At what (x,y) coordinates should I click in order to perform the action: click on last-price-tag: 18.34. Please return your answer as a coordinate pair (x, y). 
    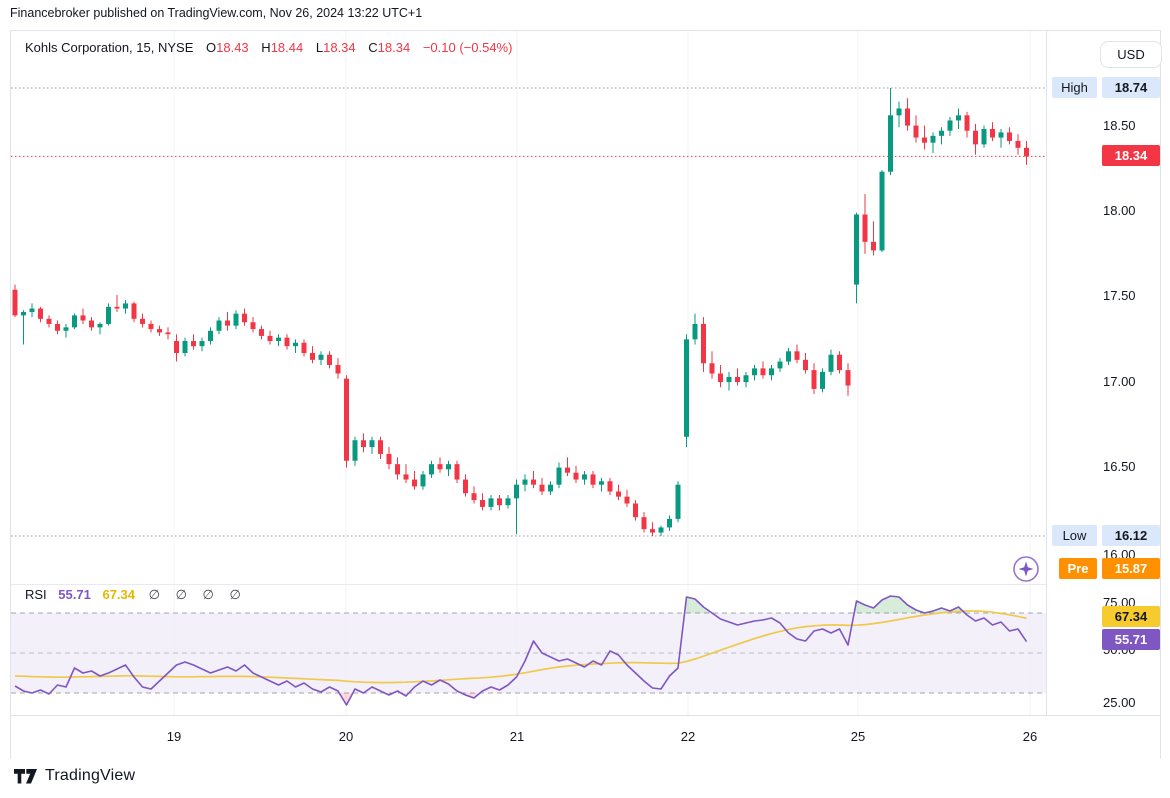
    Looking at the image, I should click on (1131, 155).